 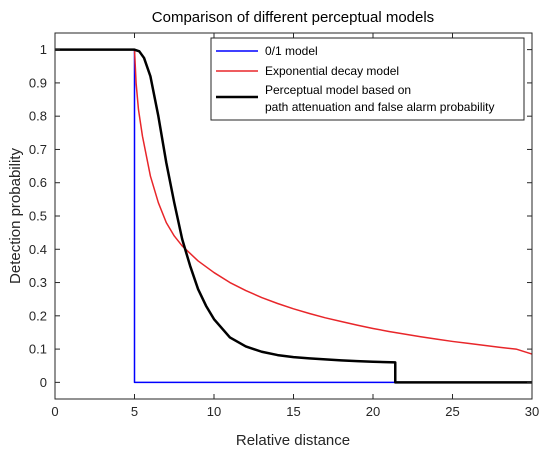 I want to click on y-tick-label: 1, so click(x=43, y=49).